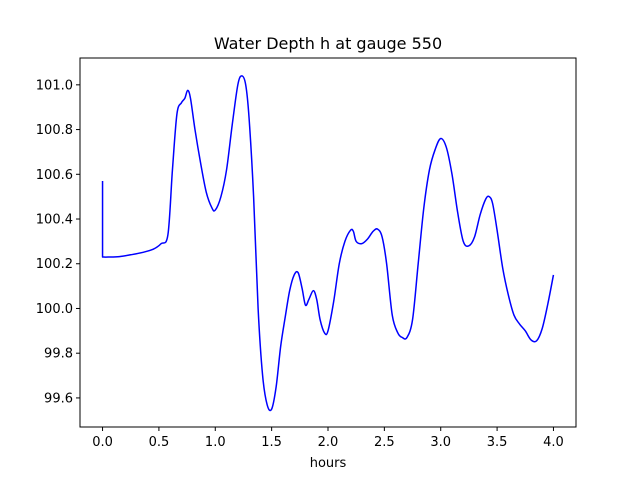  I want to click on x-axis-label: hours, so click(328, 463).